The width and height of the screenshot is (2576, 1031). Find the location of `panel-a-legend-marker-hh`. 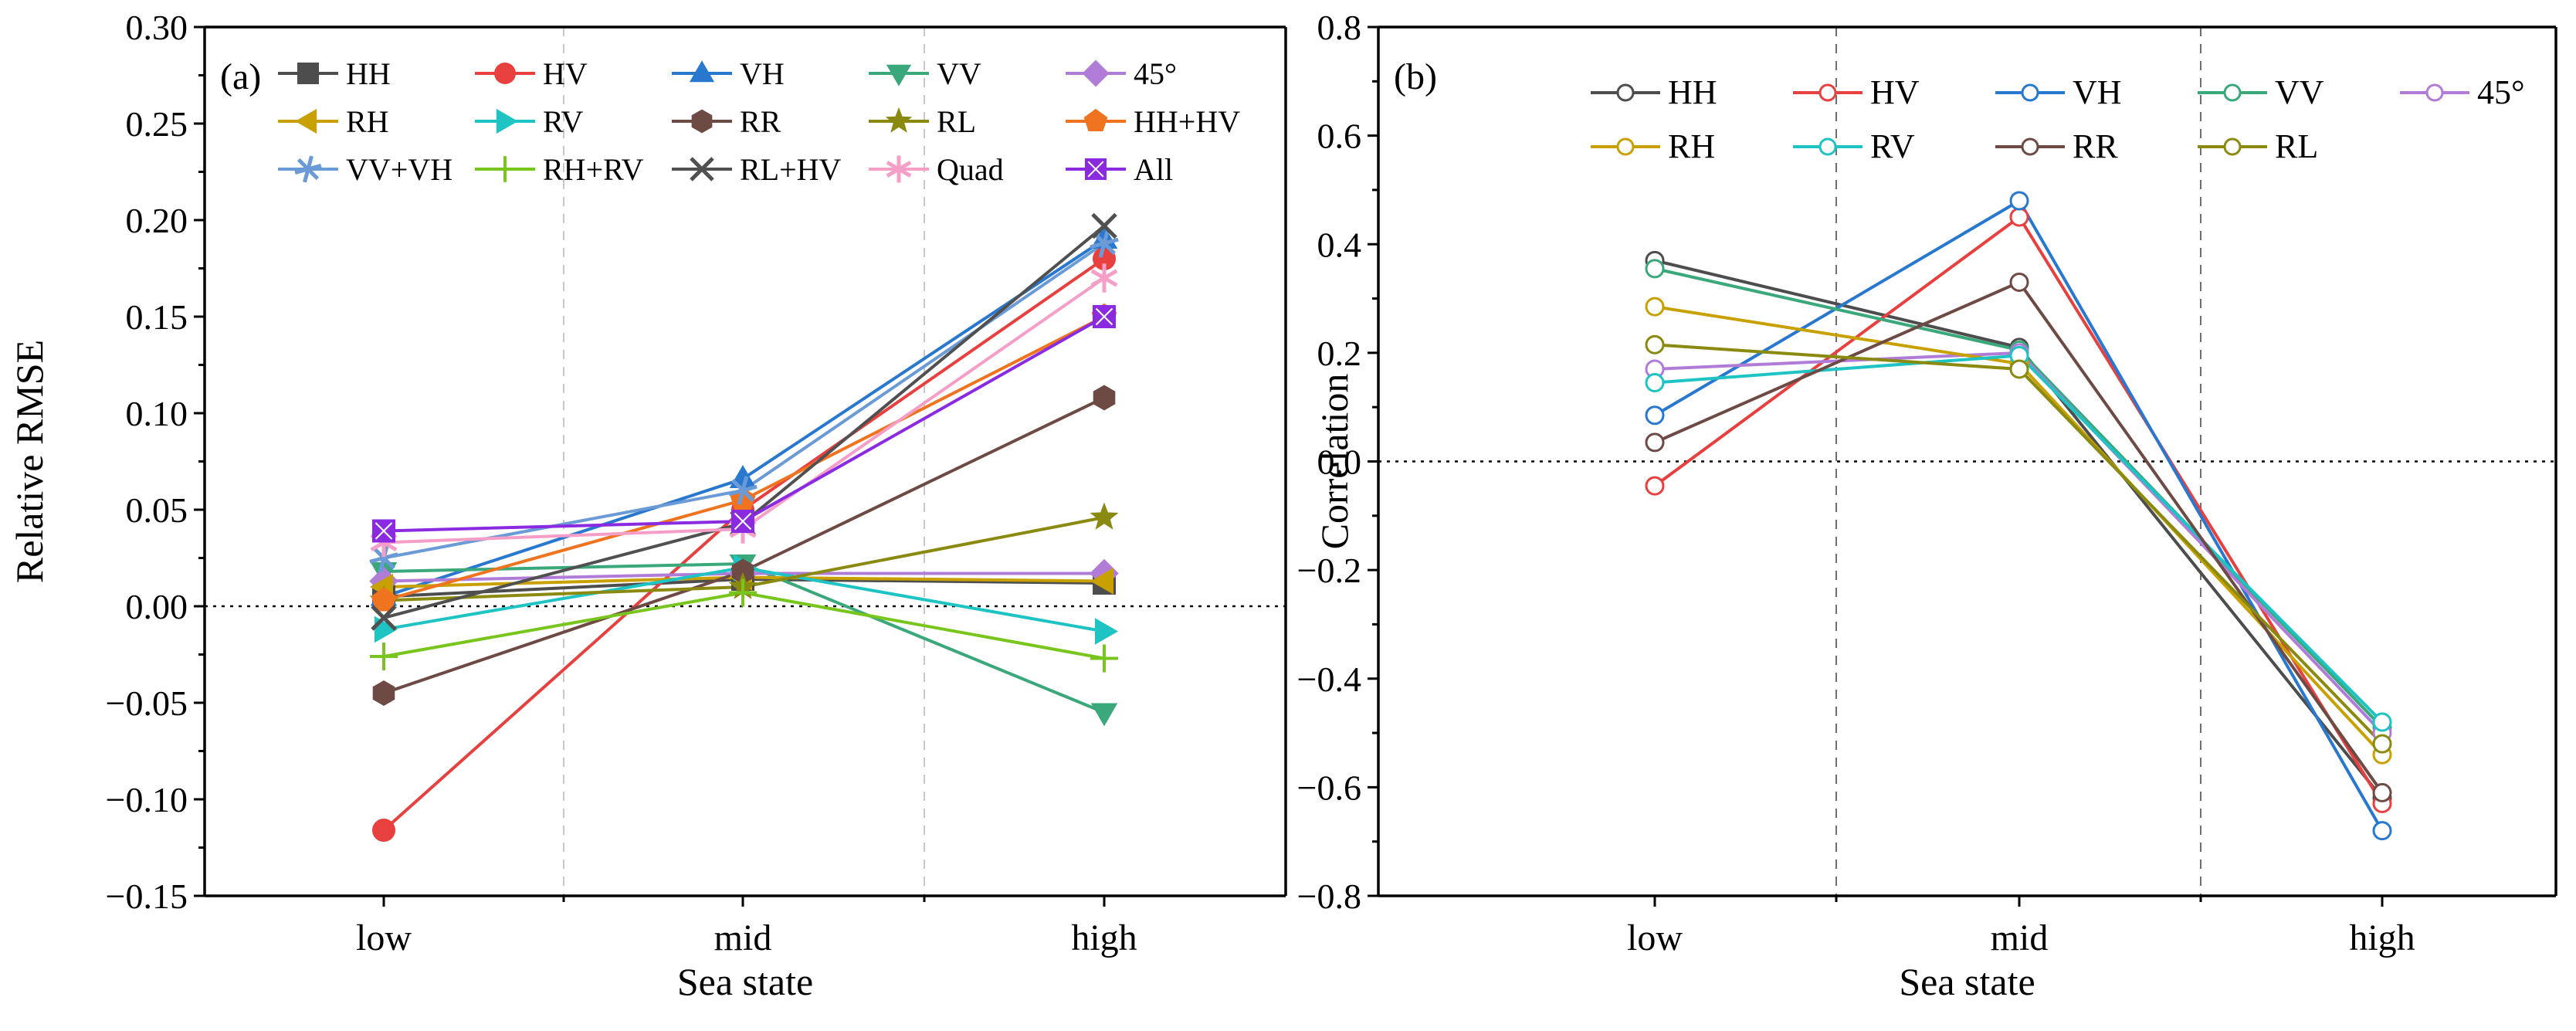

panel-a-legend-marker-hh is located at coordinates (308, 73).